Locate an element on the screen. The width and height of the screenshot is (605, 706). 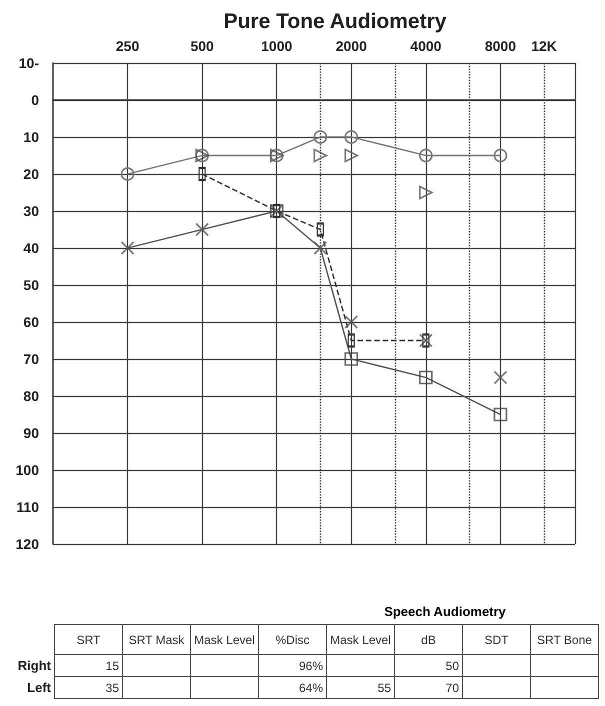
text: 35 is located at coordinates (112, 687).